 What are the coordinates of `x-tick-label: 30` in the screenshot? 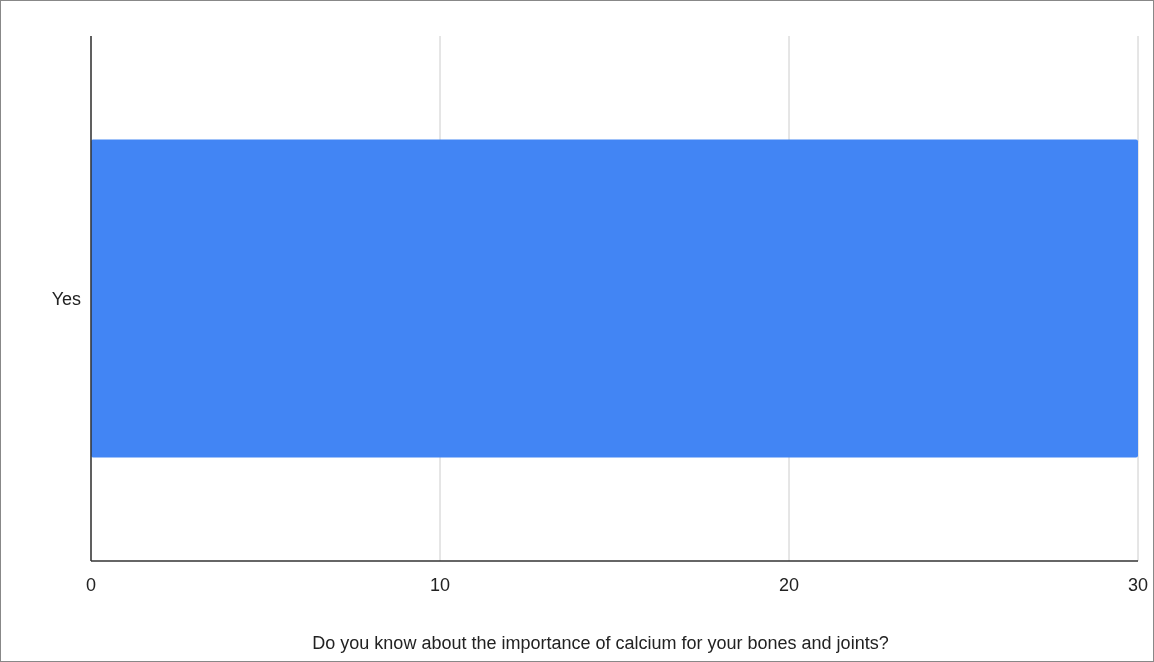 It's located at (1138, 585).